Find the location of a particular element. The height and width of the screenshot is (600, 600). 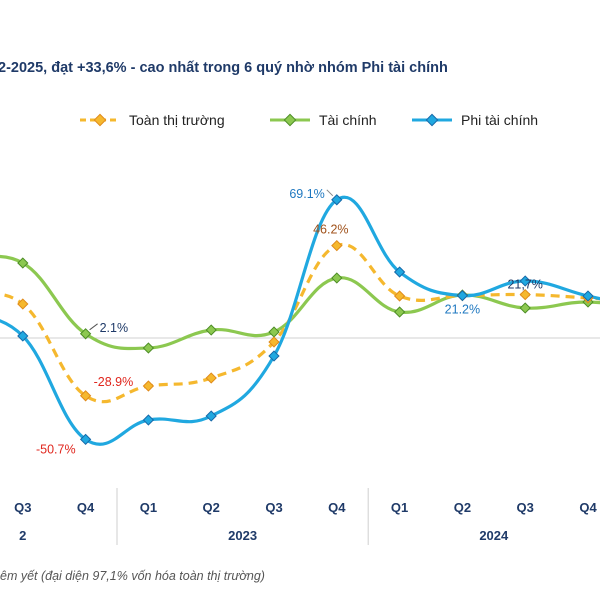

legend-item-toan-thi-truong: Toàn thị trường is located at coordinates (151, 120).